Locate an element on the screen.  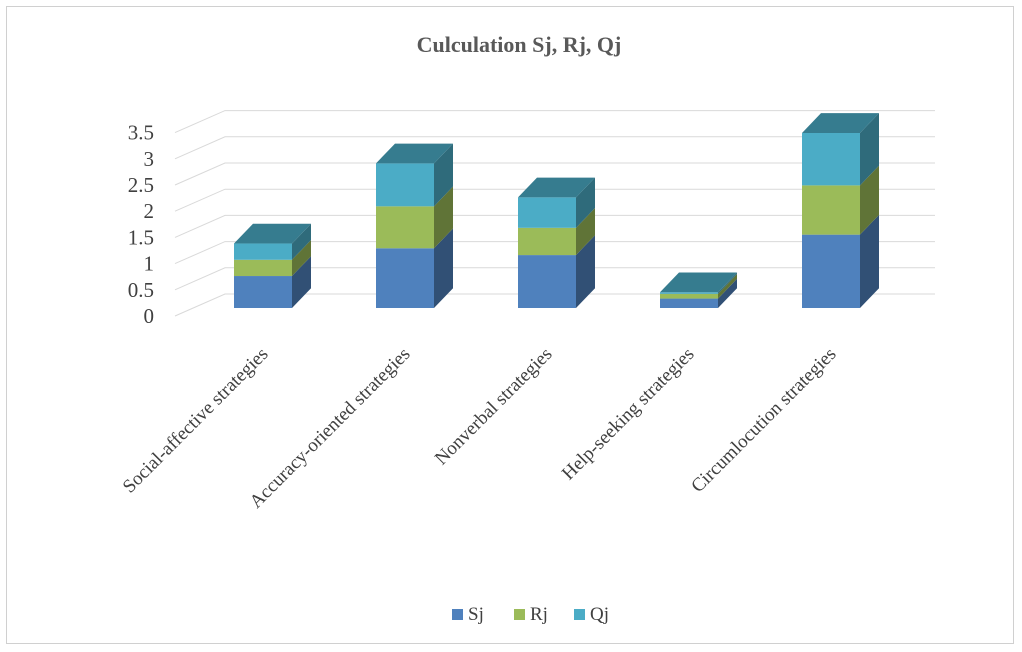
legend-item-sj: Sj is located at coordinates (468, 614).